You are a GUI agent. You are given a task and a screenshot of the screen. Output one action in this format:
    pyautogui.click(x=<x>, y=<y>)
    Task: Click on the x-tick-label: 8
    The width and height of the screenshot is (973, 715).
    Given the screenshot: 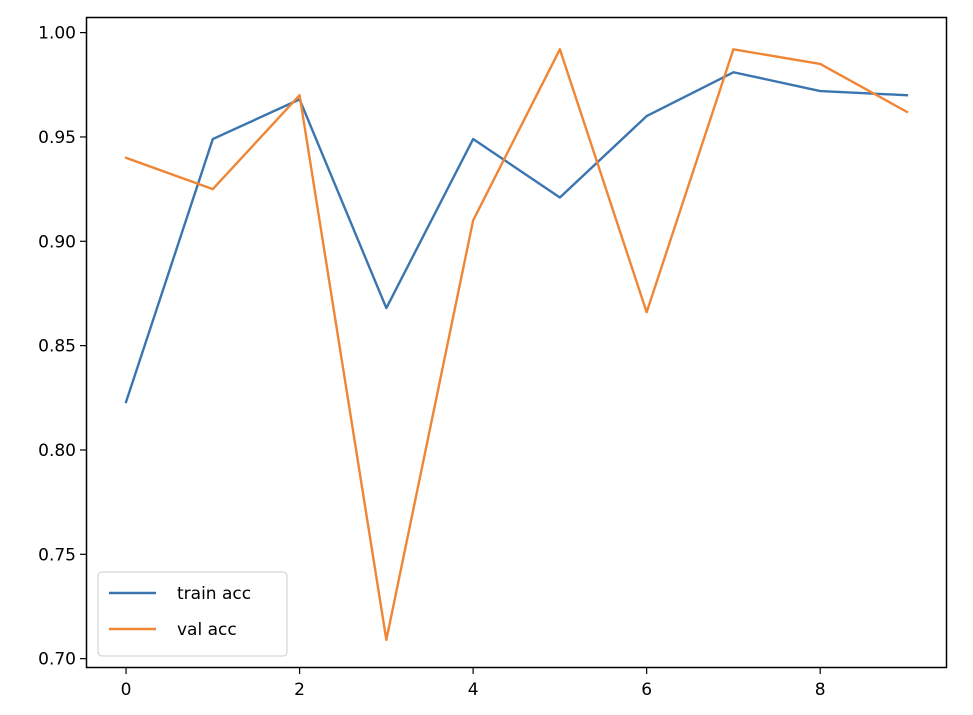 What is the action you would take?
    pyautogui.click(x=820, y=690)
    